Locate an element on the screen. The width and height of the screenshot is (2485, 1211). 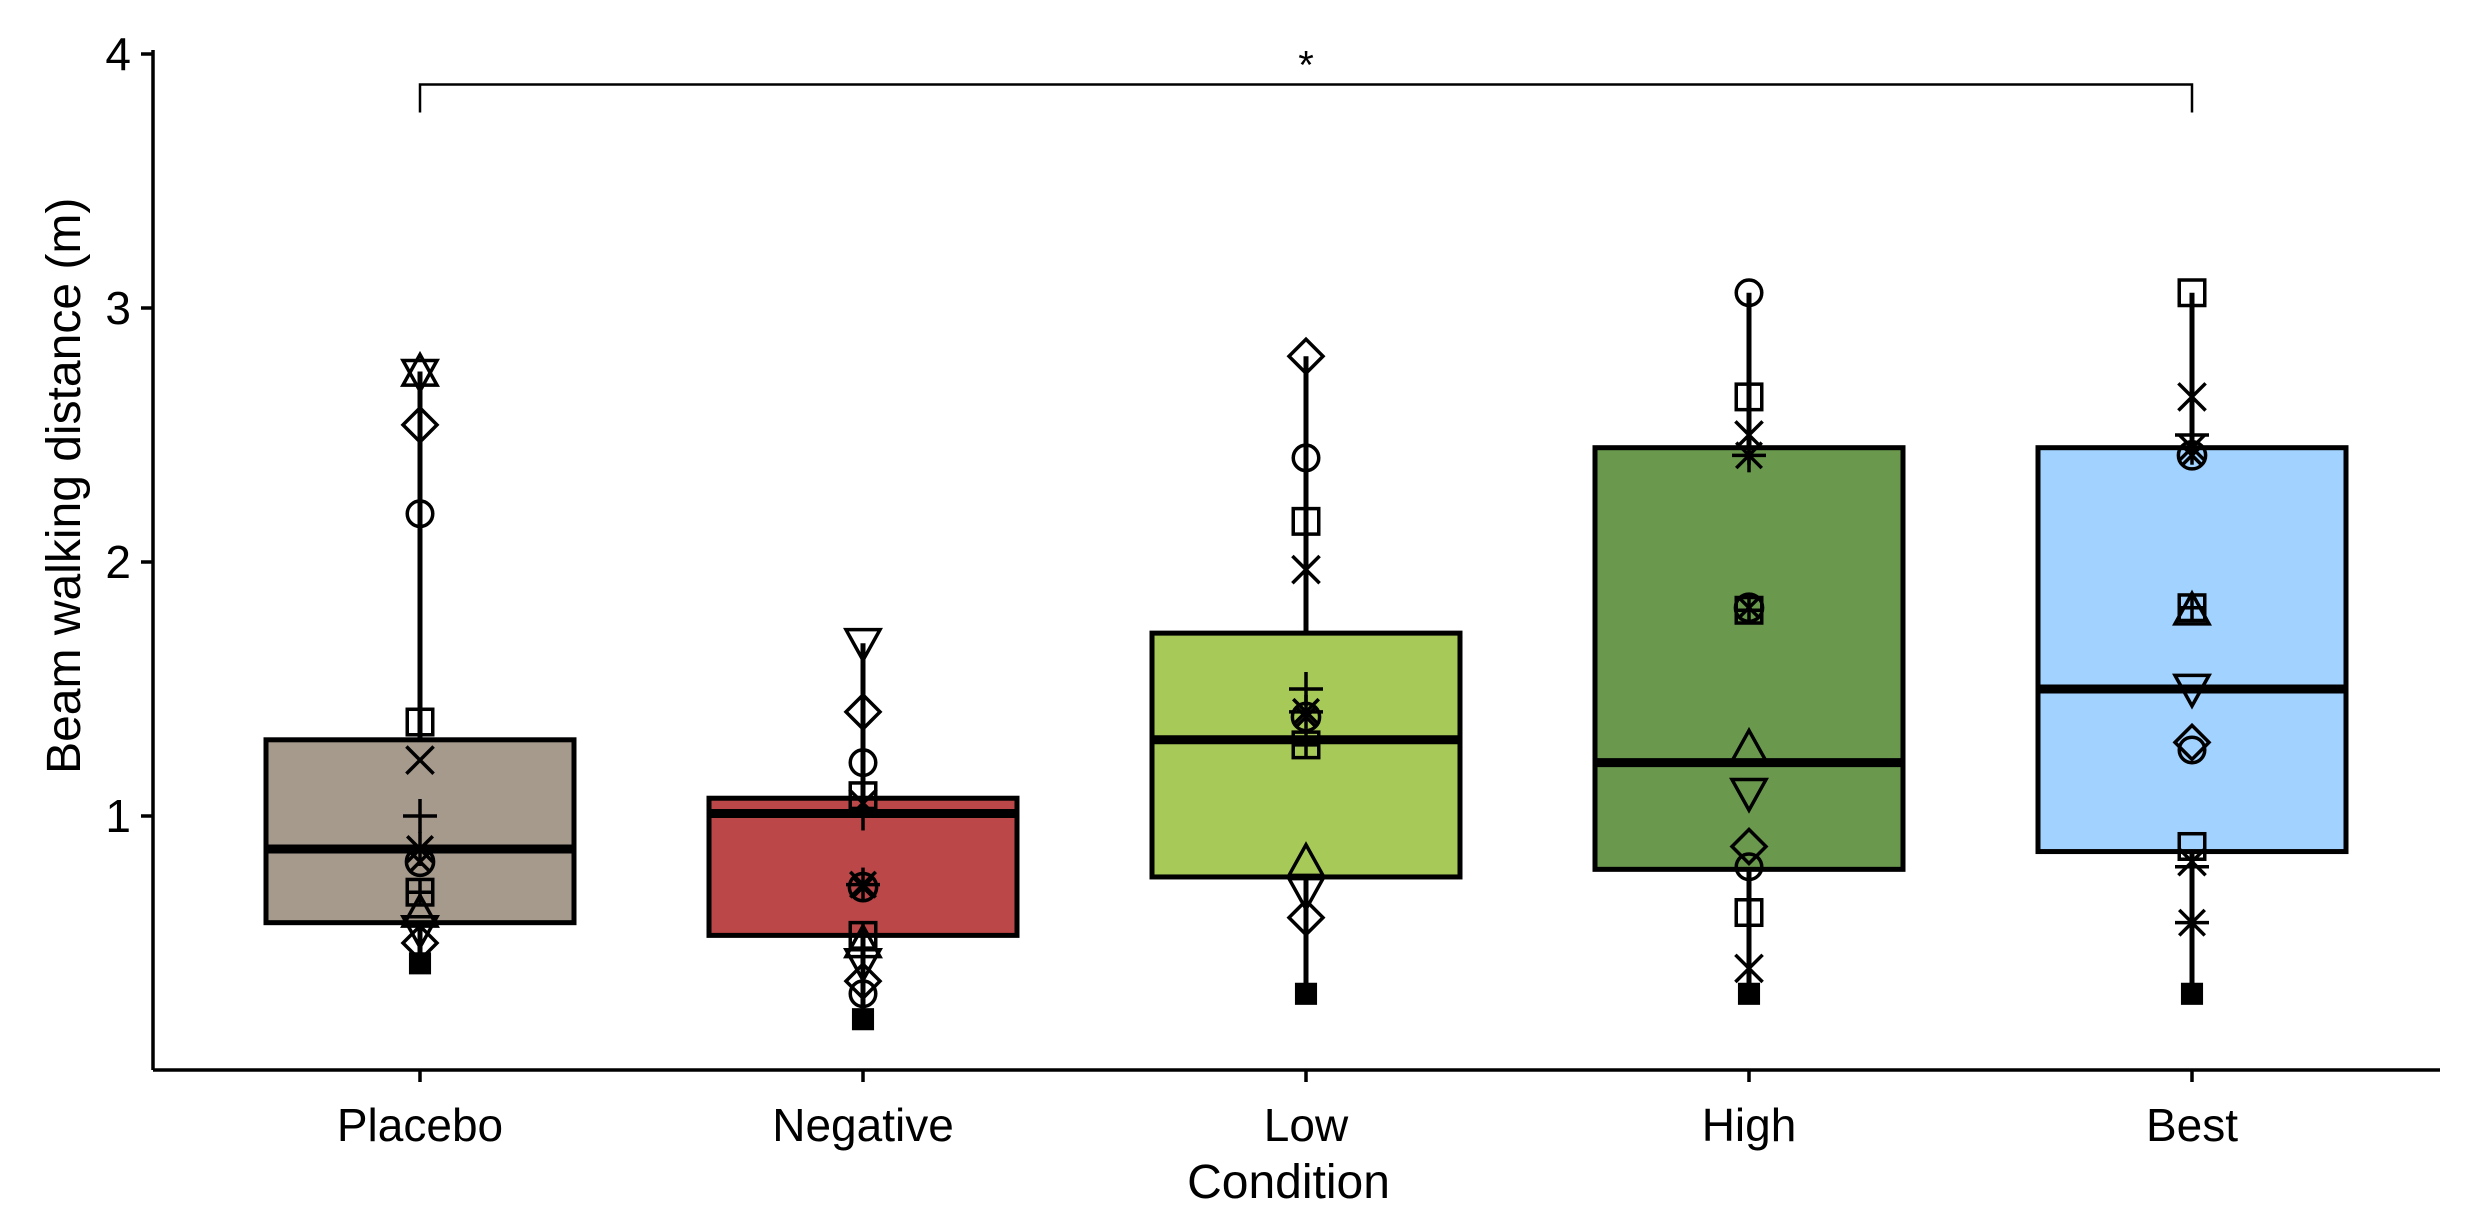
y-axis-title: Beam walking distance (m) is located at coordinates (64, 486).